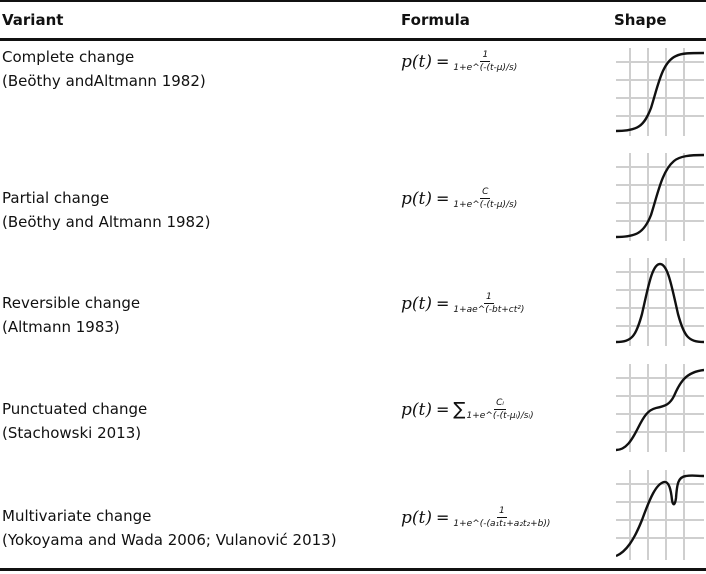  What do you see at coordinates (459, 409) in the screenshot?
I see `formula-sum-symbol: ∑` at bounding box center [459, 409].